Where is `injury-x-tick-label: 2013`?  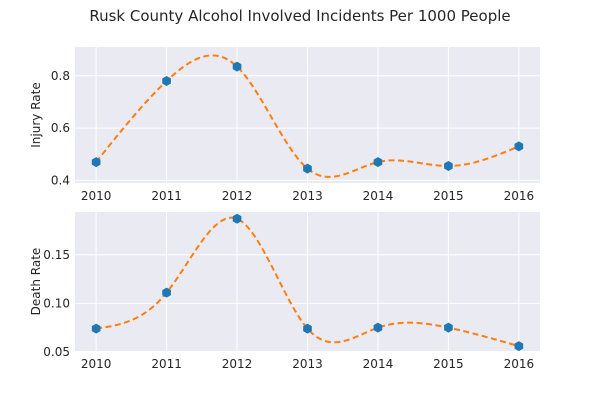 injury-x-tick-label: 2013 is located at coordinates (307, 196).